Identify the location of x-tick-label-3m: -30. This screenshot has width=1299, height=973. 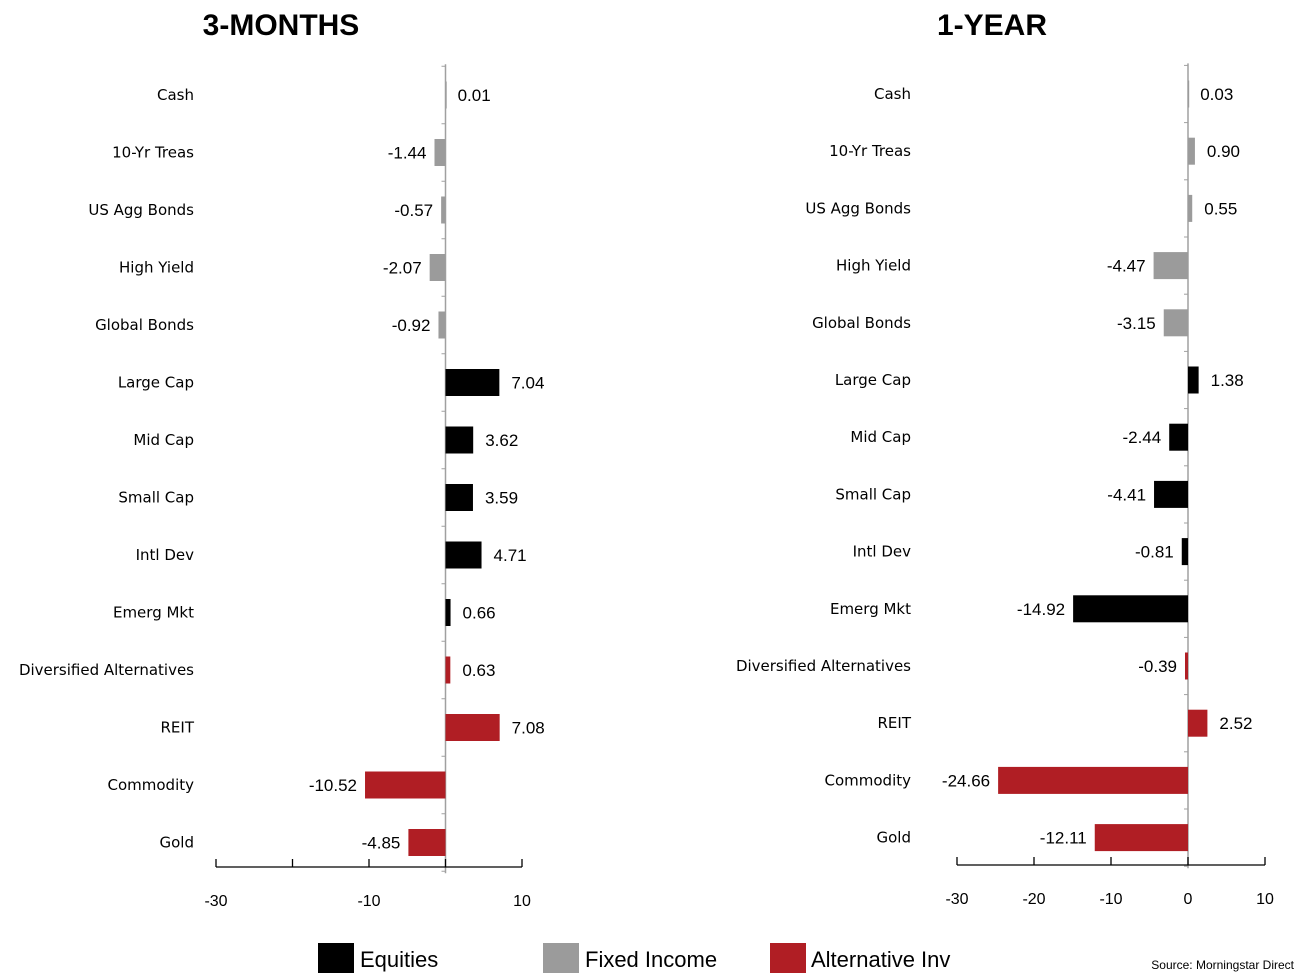
(215, 901).